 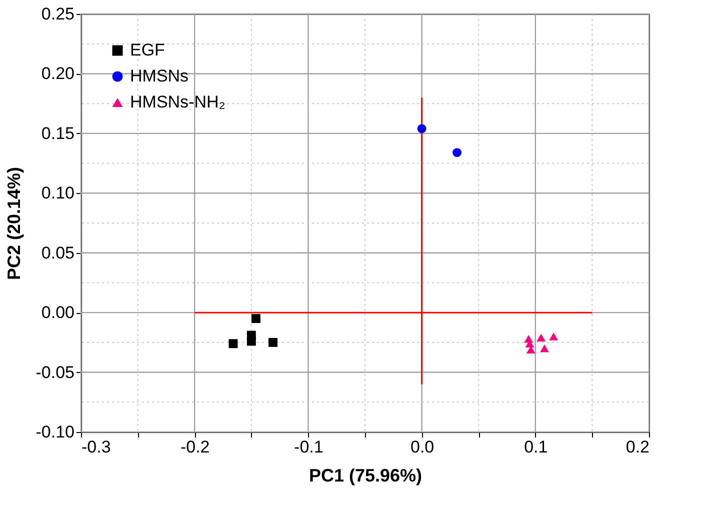 What do you see at coordinates (57, 133) in the screenshot?
I see `y-tick-label: 0.15` at bounding box center [57, 133].